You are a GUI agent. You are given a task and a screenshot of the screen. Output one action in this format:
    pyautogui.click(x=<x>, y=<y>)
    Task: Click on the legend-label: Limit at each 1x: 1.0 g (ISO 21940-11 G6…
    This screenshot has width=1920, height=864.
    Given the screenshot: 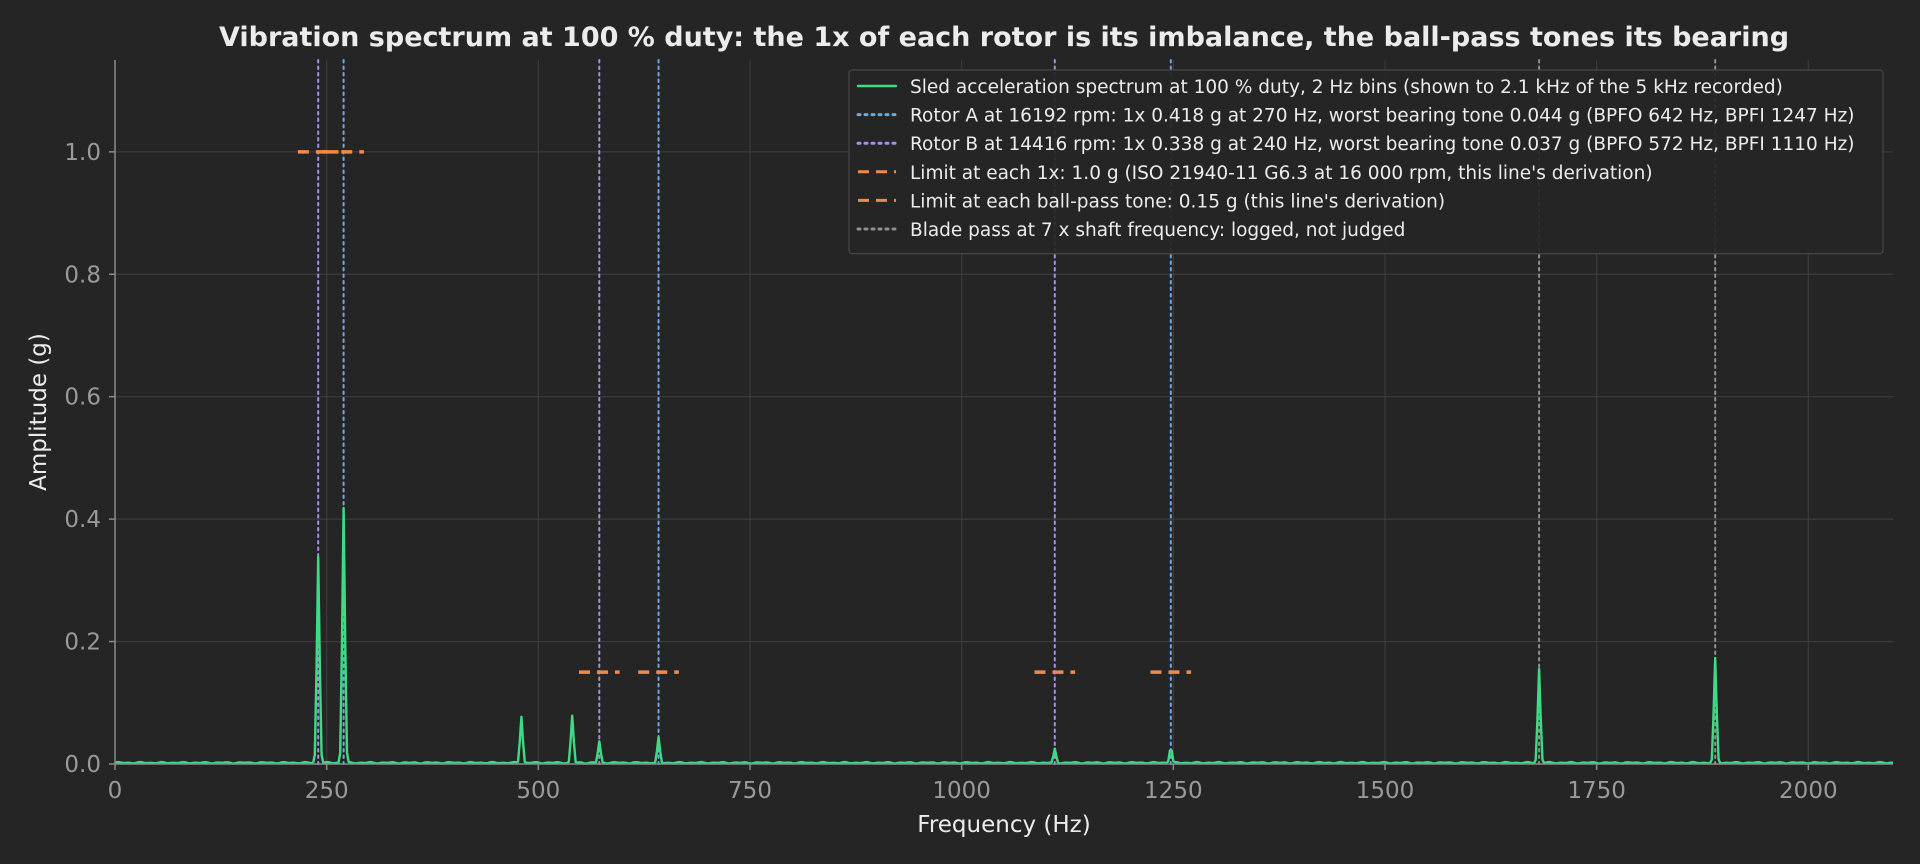 What is the action you would take?
    pyautogui.click(x=1281, y=173)
    